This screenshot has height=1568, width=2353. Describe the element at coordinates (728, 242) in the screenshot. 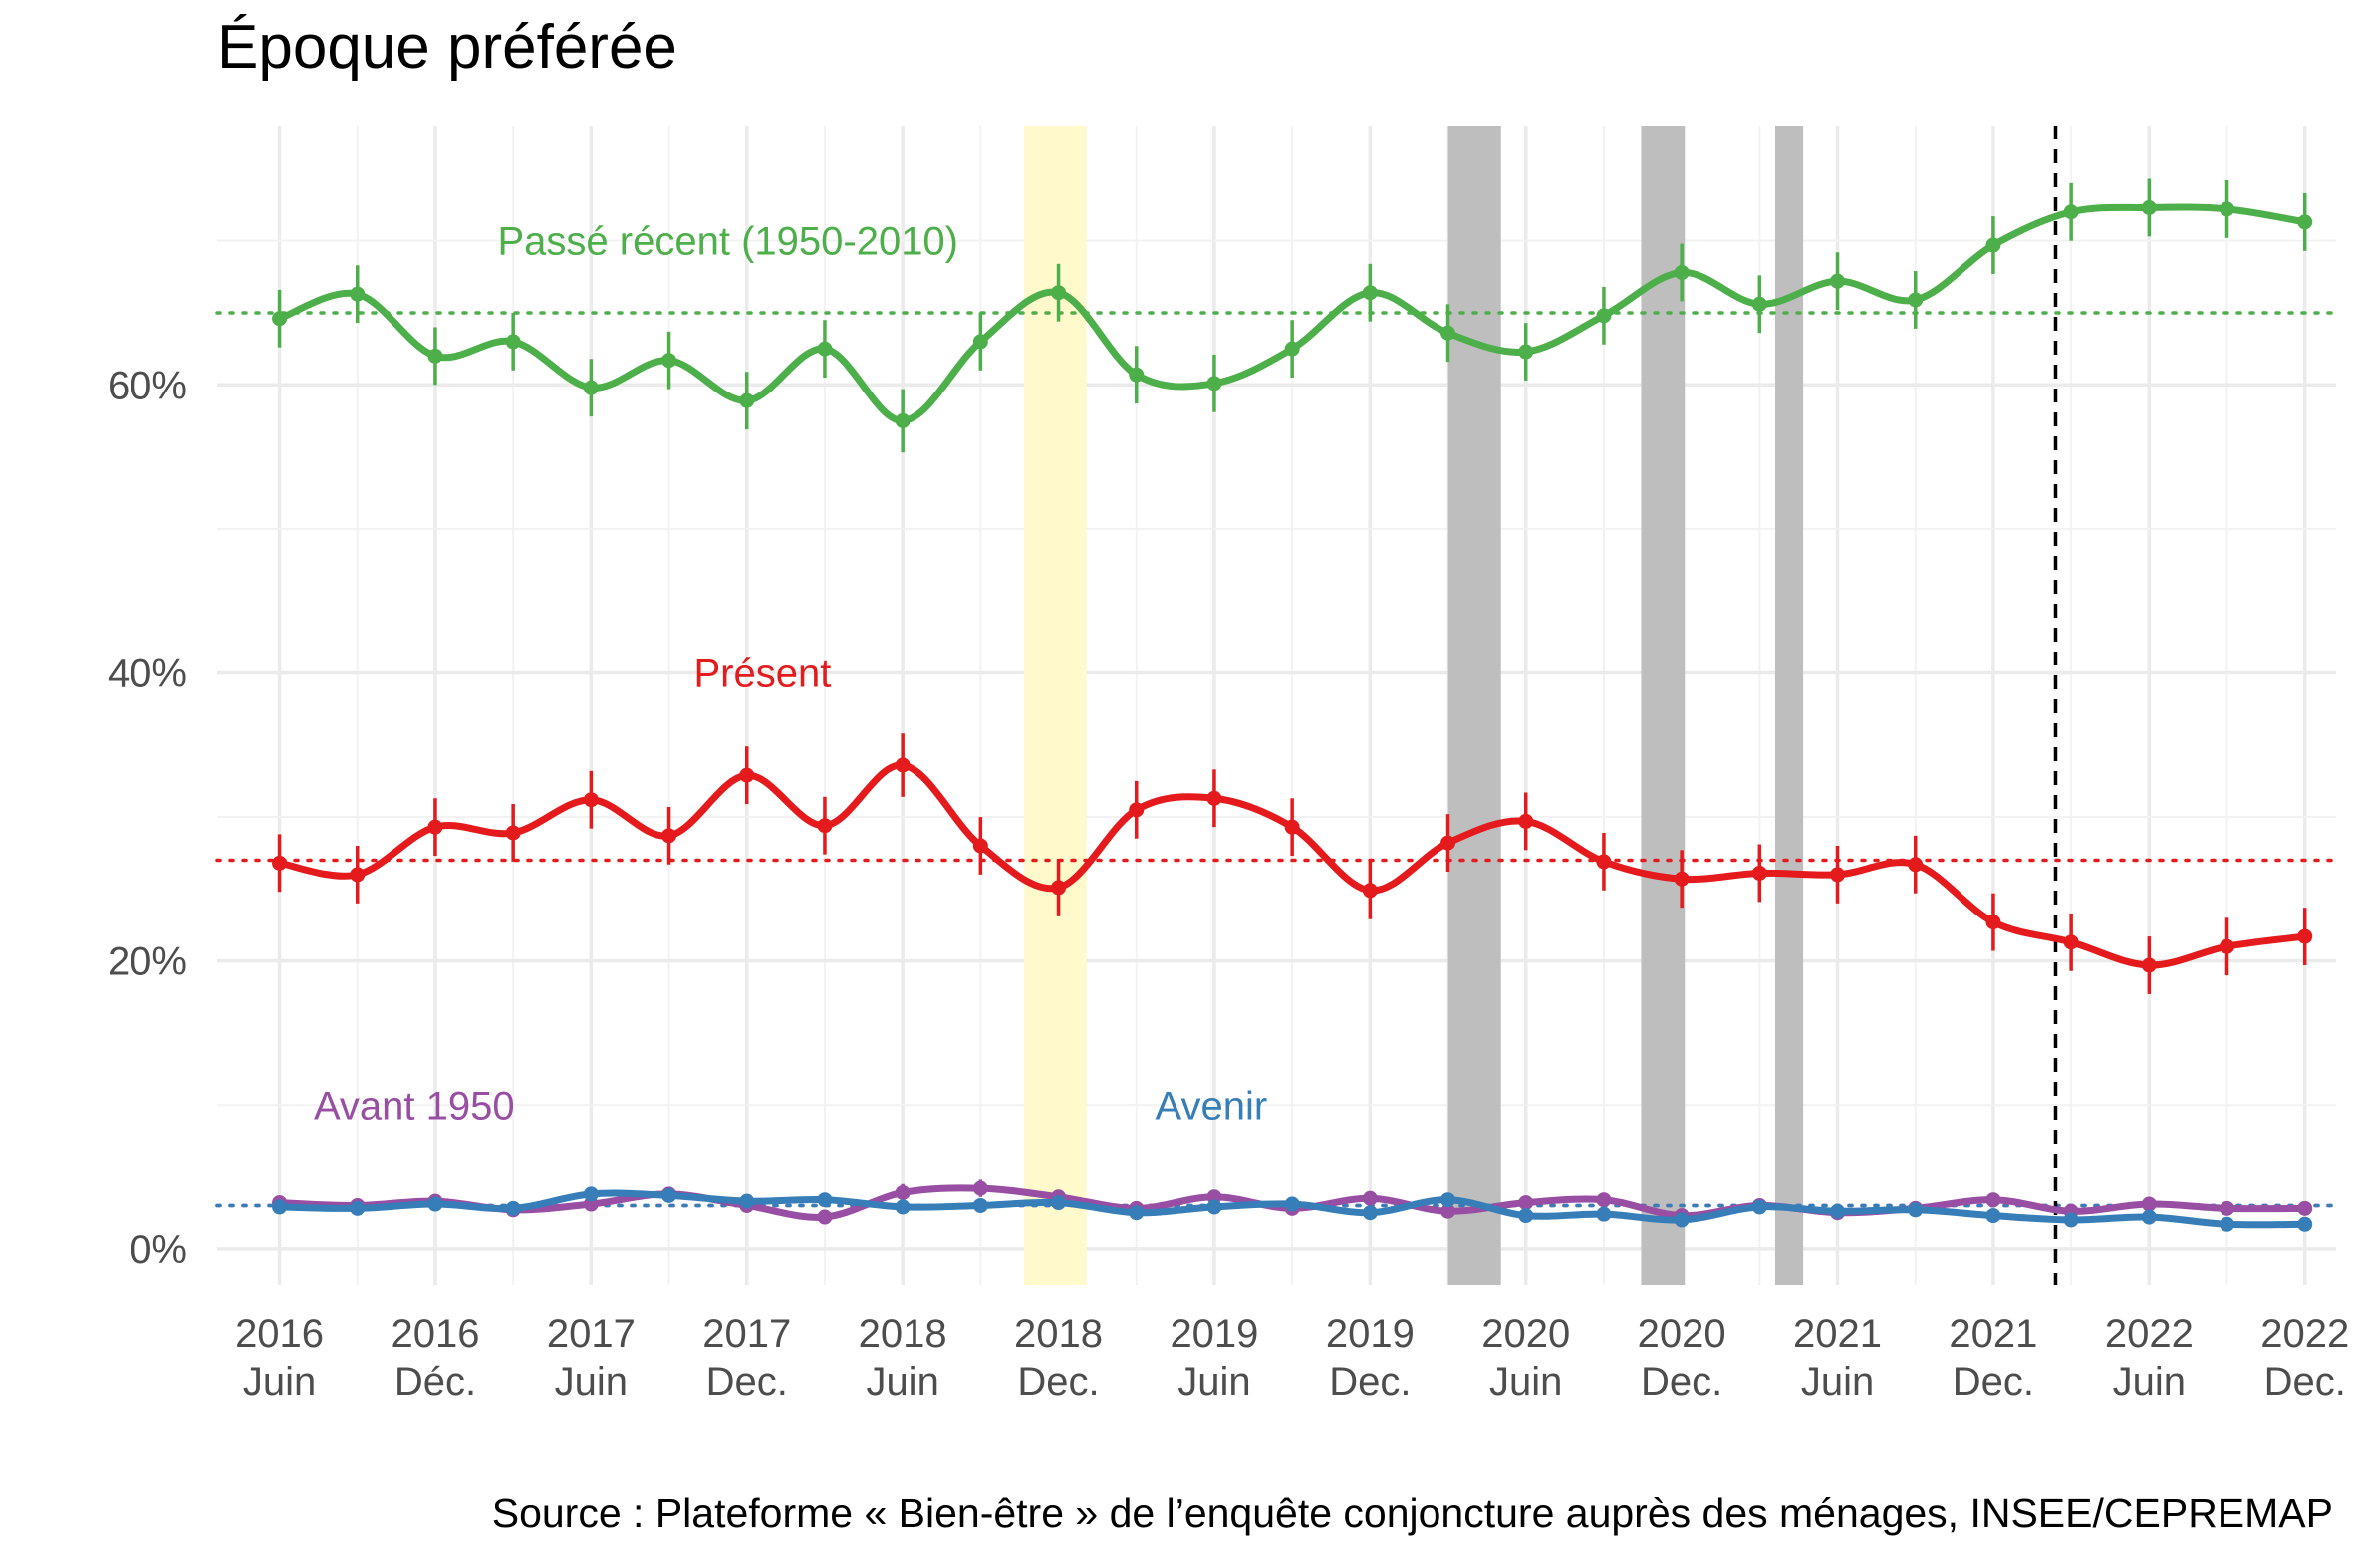

I see `series-label: Passé récent (1950-2010)` at that location.